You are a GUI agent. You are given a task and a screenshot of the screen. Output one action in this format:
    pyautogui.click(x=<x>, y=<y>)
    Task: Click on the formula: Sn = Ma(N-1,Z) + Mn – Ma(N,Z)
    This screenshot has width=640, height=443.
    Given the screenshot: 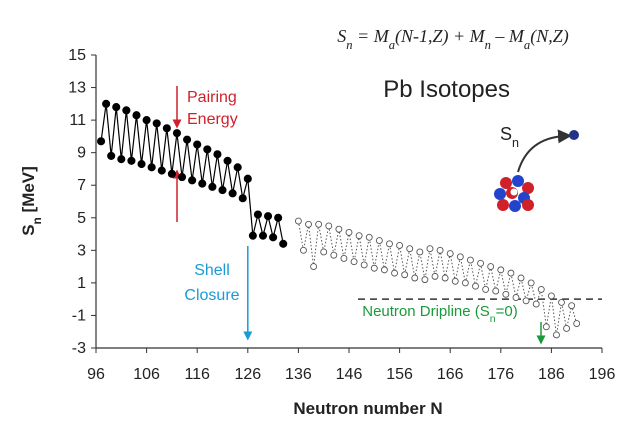 What is the action you would take?
    pyautogui.click(x=452, y=39)
    